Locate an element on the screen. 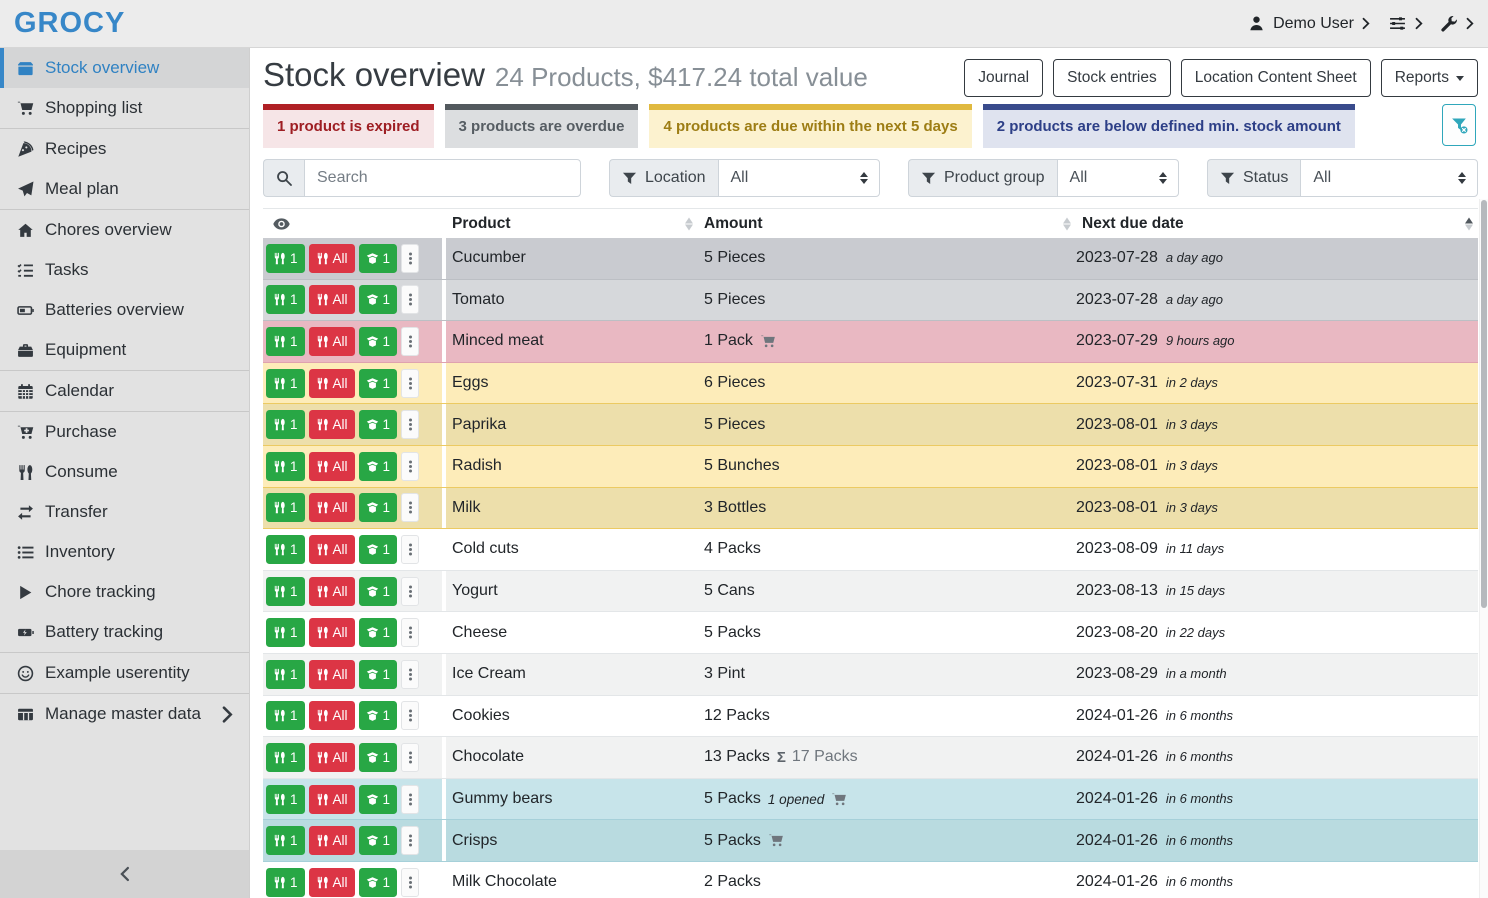 The image size is (1488, 898). sidebar-item-chore-tracking: Chore tracking is located at coordinates (124, 592).